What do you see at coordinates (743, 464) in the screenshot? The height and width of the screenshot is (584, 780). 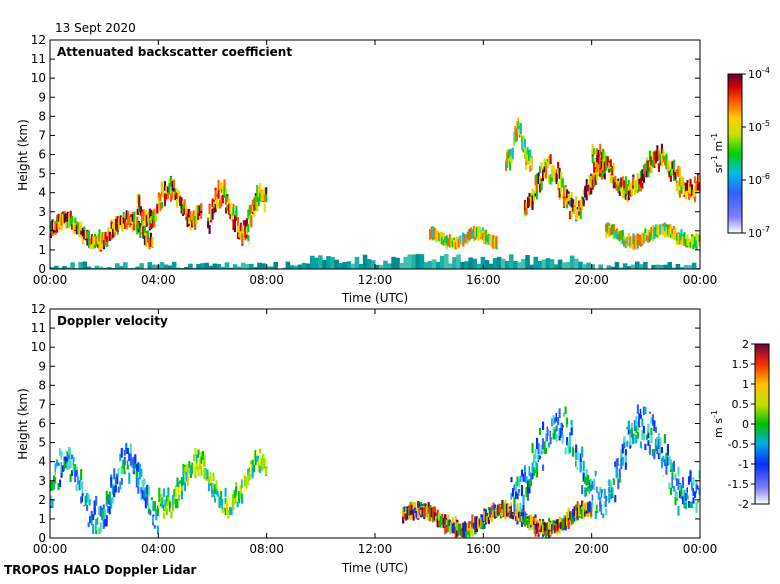 I see `velocity-colorbar-tick-label: -1` at bounding box center [743, 464].